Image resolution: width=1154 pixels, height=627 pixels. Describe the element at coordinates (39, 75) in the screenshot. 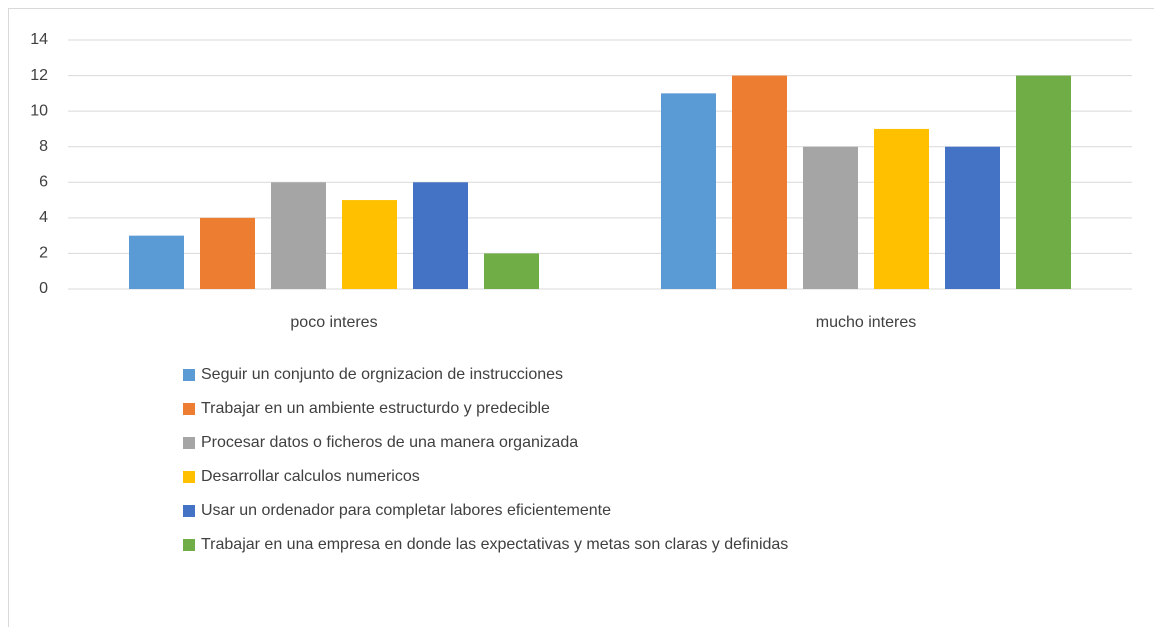

I see `y-tick-label: 12` at that location.